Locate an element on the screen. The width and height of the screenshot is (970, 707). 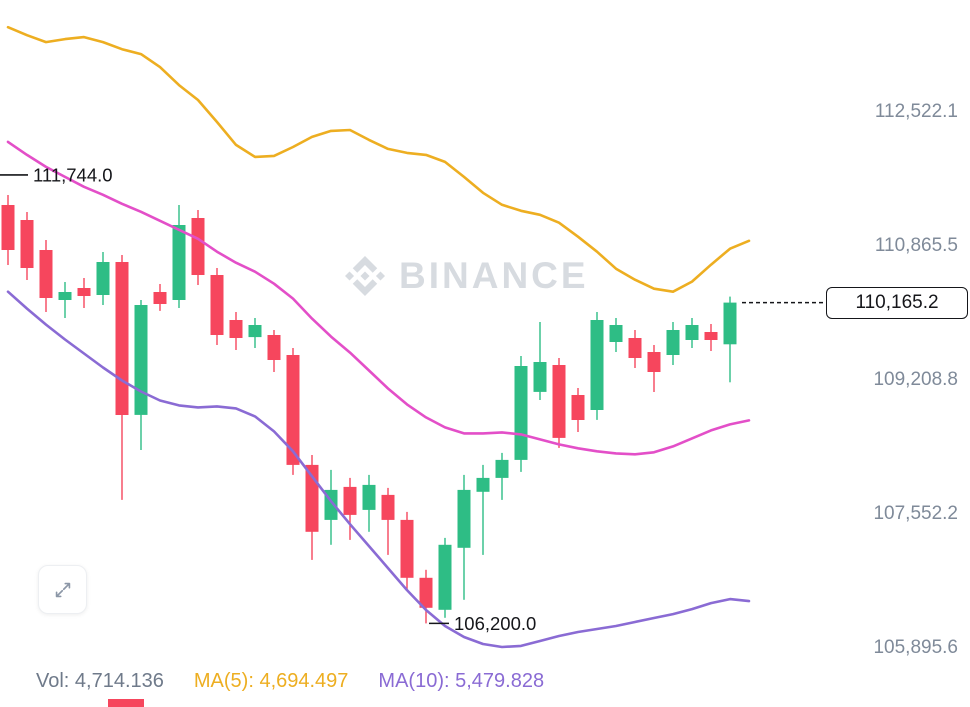
current-price-tag: 110,165.2 is located at coordinates (897, 302).